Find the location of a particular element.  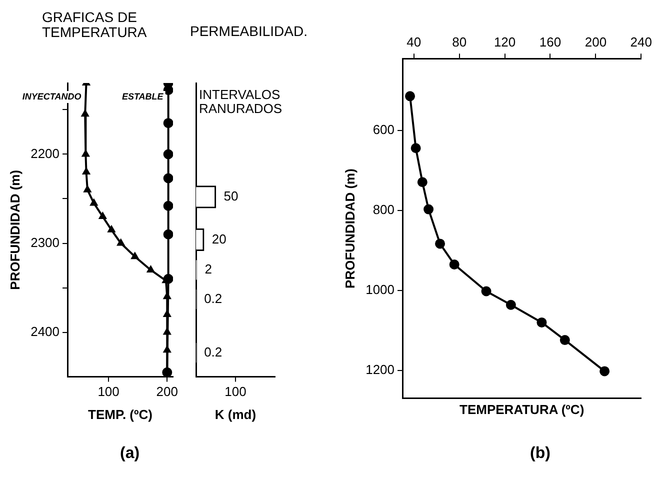

chart-title: GRAFICAS DE TEMPERATURA is located at coordinates (94, 24).